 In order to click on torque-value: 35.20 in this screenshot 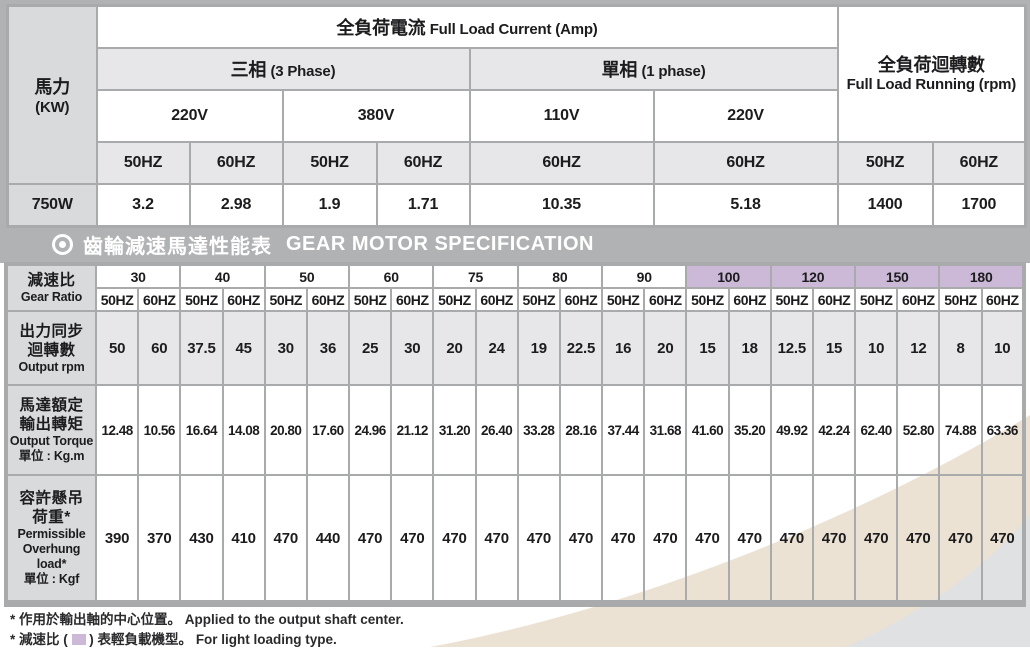, I will do `click(749, 430)`.